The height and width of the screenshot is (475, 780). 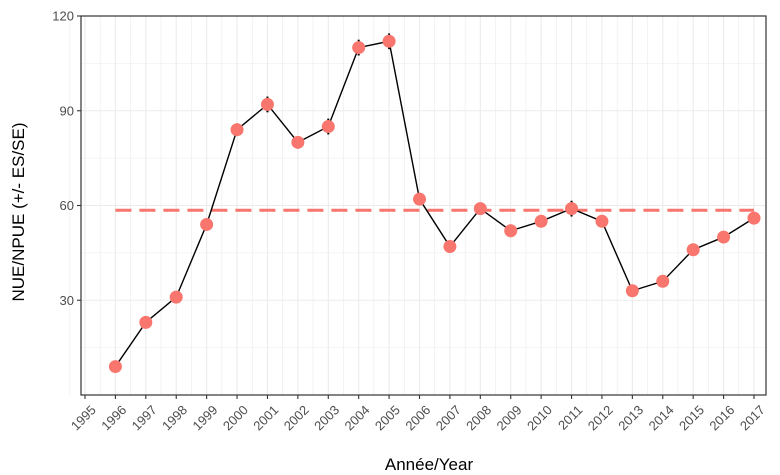 I want to click on x-tick-label: 2011, so click(x=570, y=417).